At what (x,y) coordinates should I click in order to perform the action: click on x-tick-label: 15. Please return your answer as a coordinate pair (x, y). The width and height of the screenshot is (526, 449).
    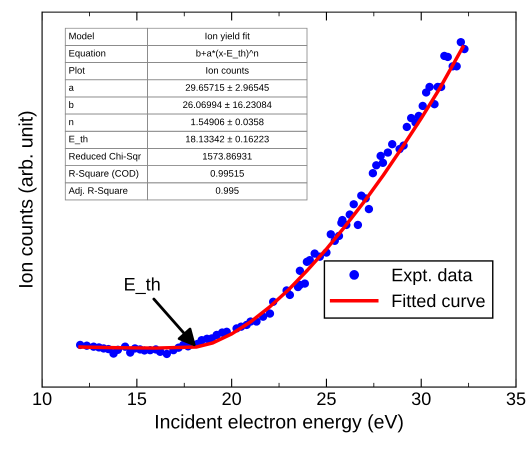
    Looking at the image, I should click on (137, 399).